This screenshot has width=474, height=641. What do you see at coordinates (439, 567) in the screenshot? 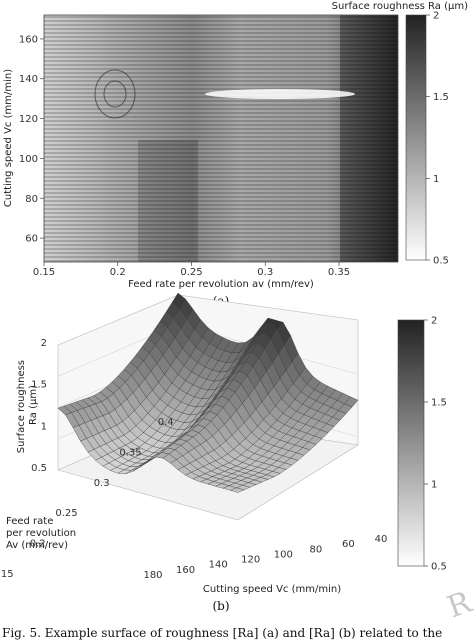
I see `surface-colorbar-tick-label: 0.5` at bounding box center [439, 567].